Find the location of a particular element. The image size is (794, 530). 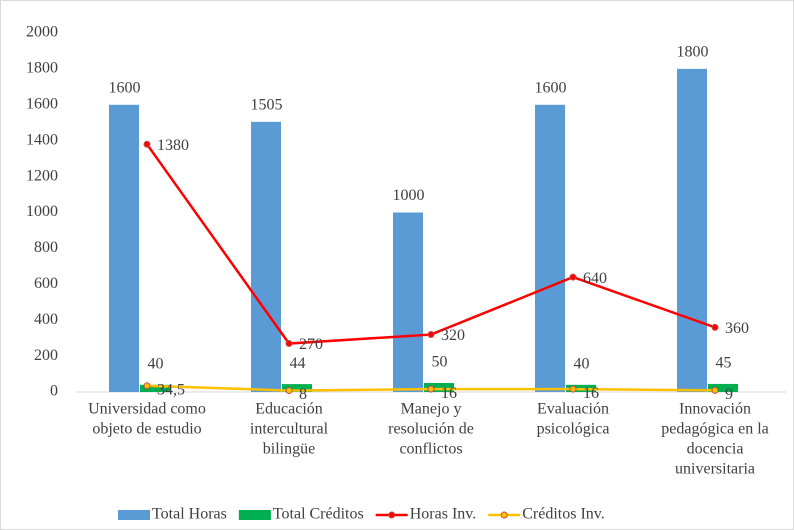

x-tick-label: resolución de is located at coordinates (431, 429).